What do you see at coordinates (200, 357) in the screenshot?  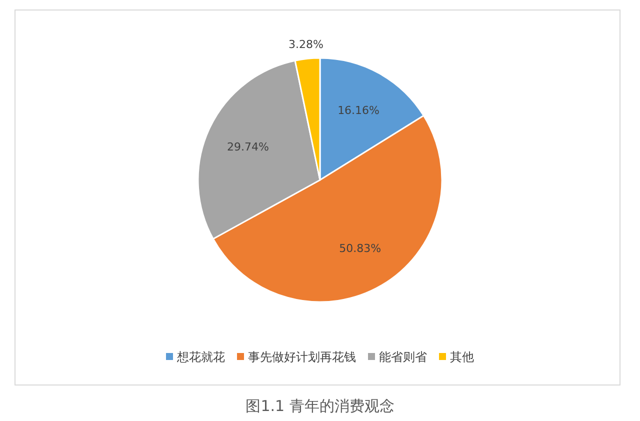 I see `legend-label: 想花就花` at bounding box center [200, 357].